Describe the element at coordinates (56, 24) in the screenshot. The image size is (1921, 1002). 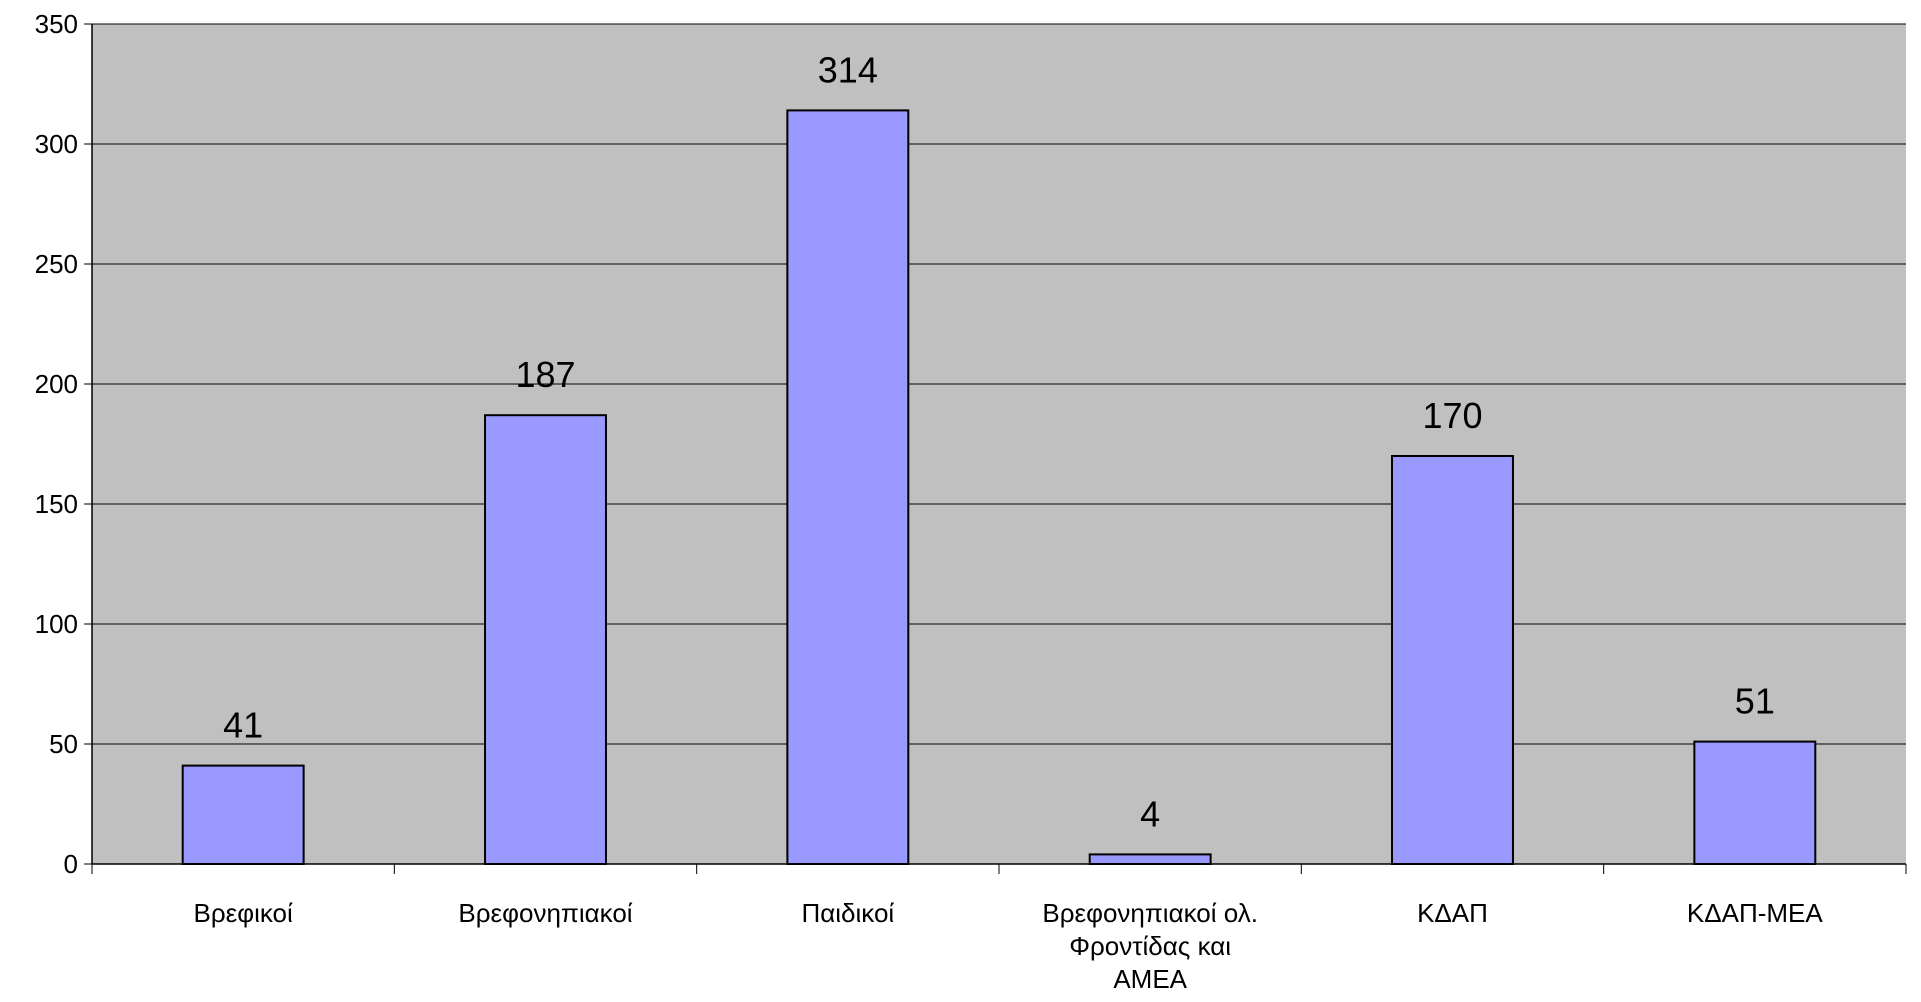
I see `y-tick-label: 350` at that location.